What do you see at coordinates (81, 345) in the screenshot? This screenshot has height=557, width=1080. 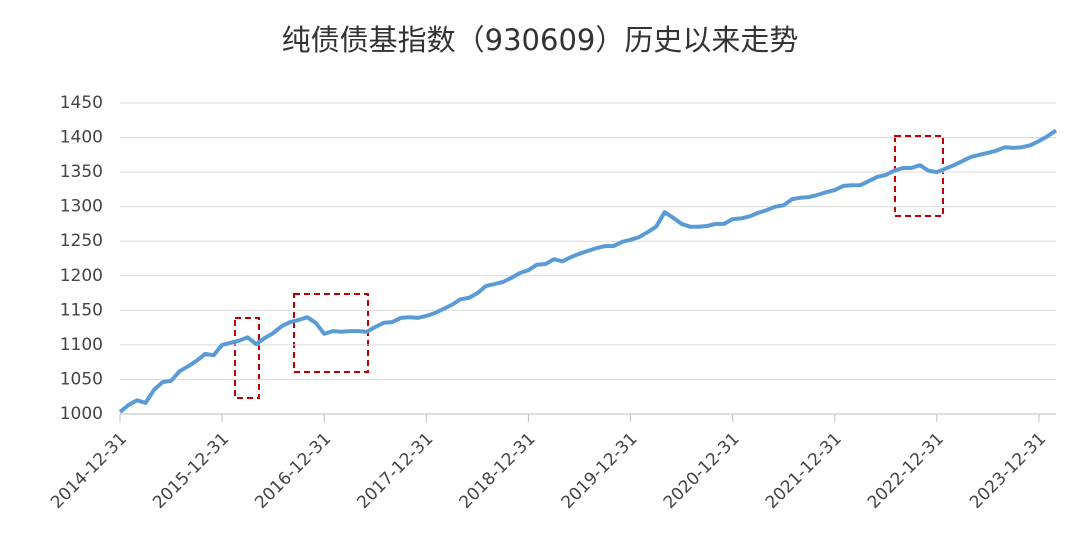 I see `y-tick-label: 1100` at bounding box center [81, 345].